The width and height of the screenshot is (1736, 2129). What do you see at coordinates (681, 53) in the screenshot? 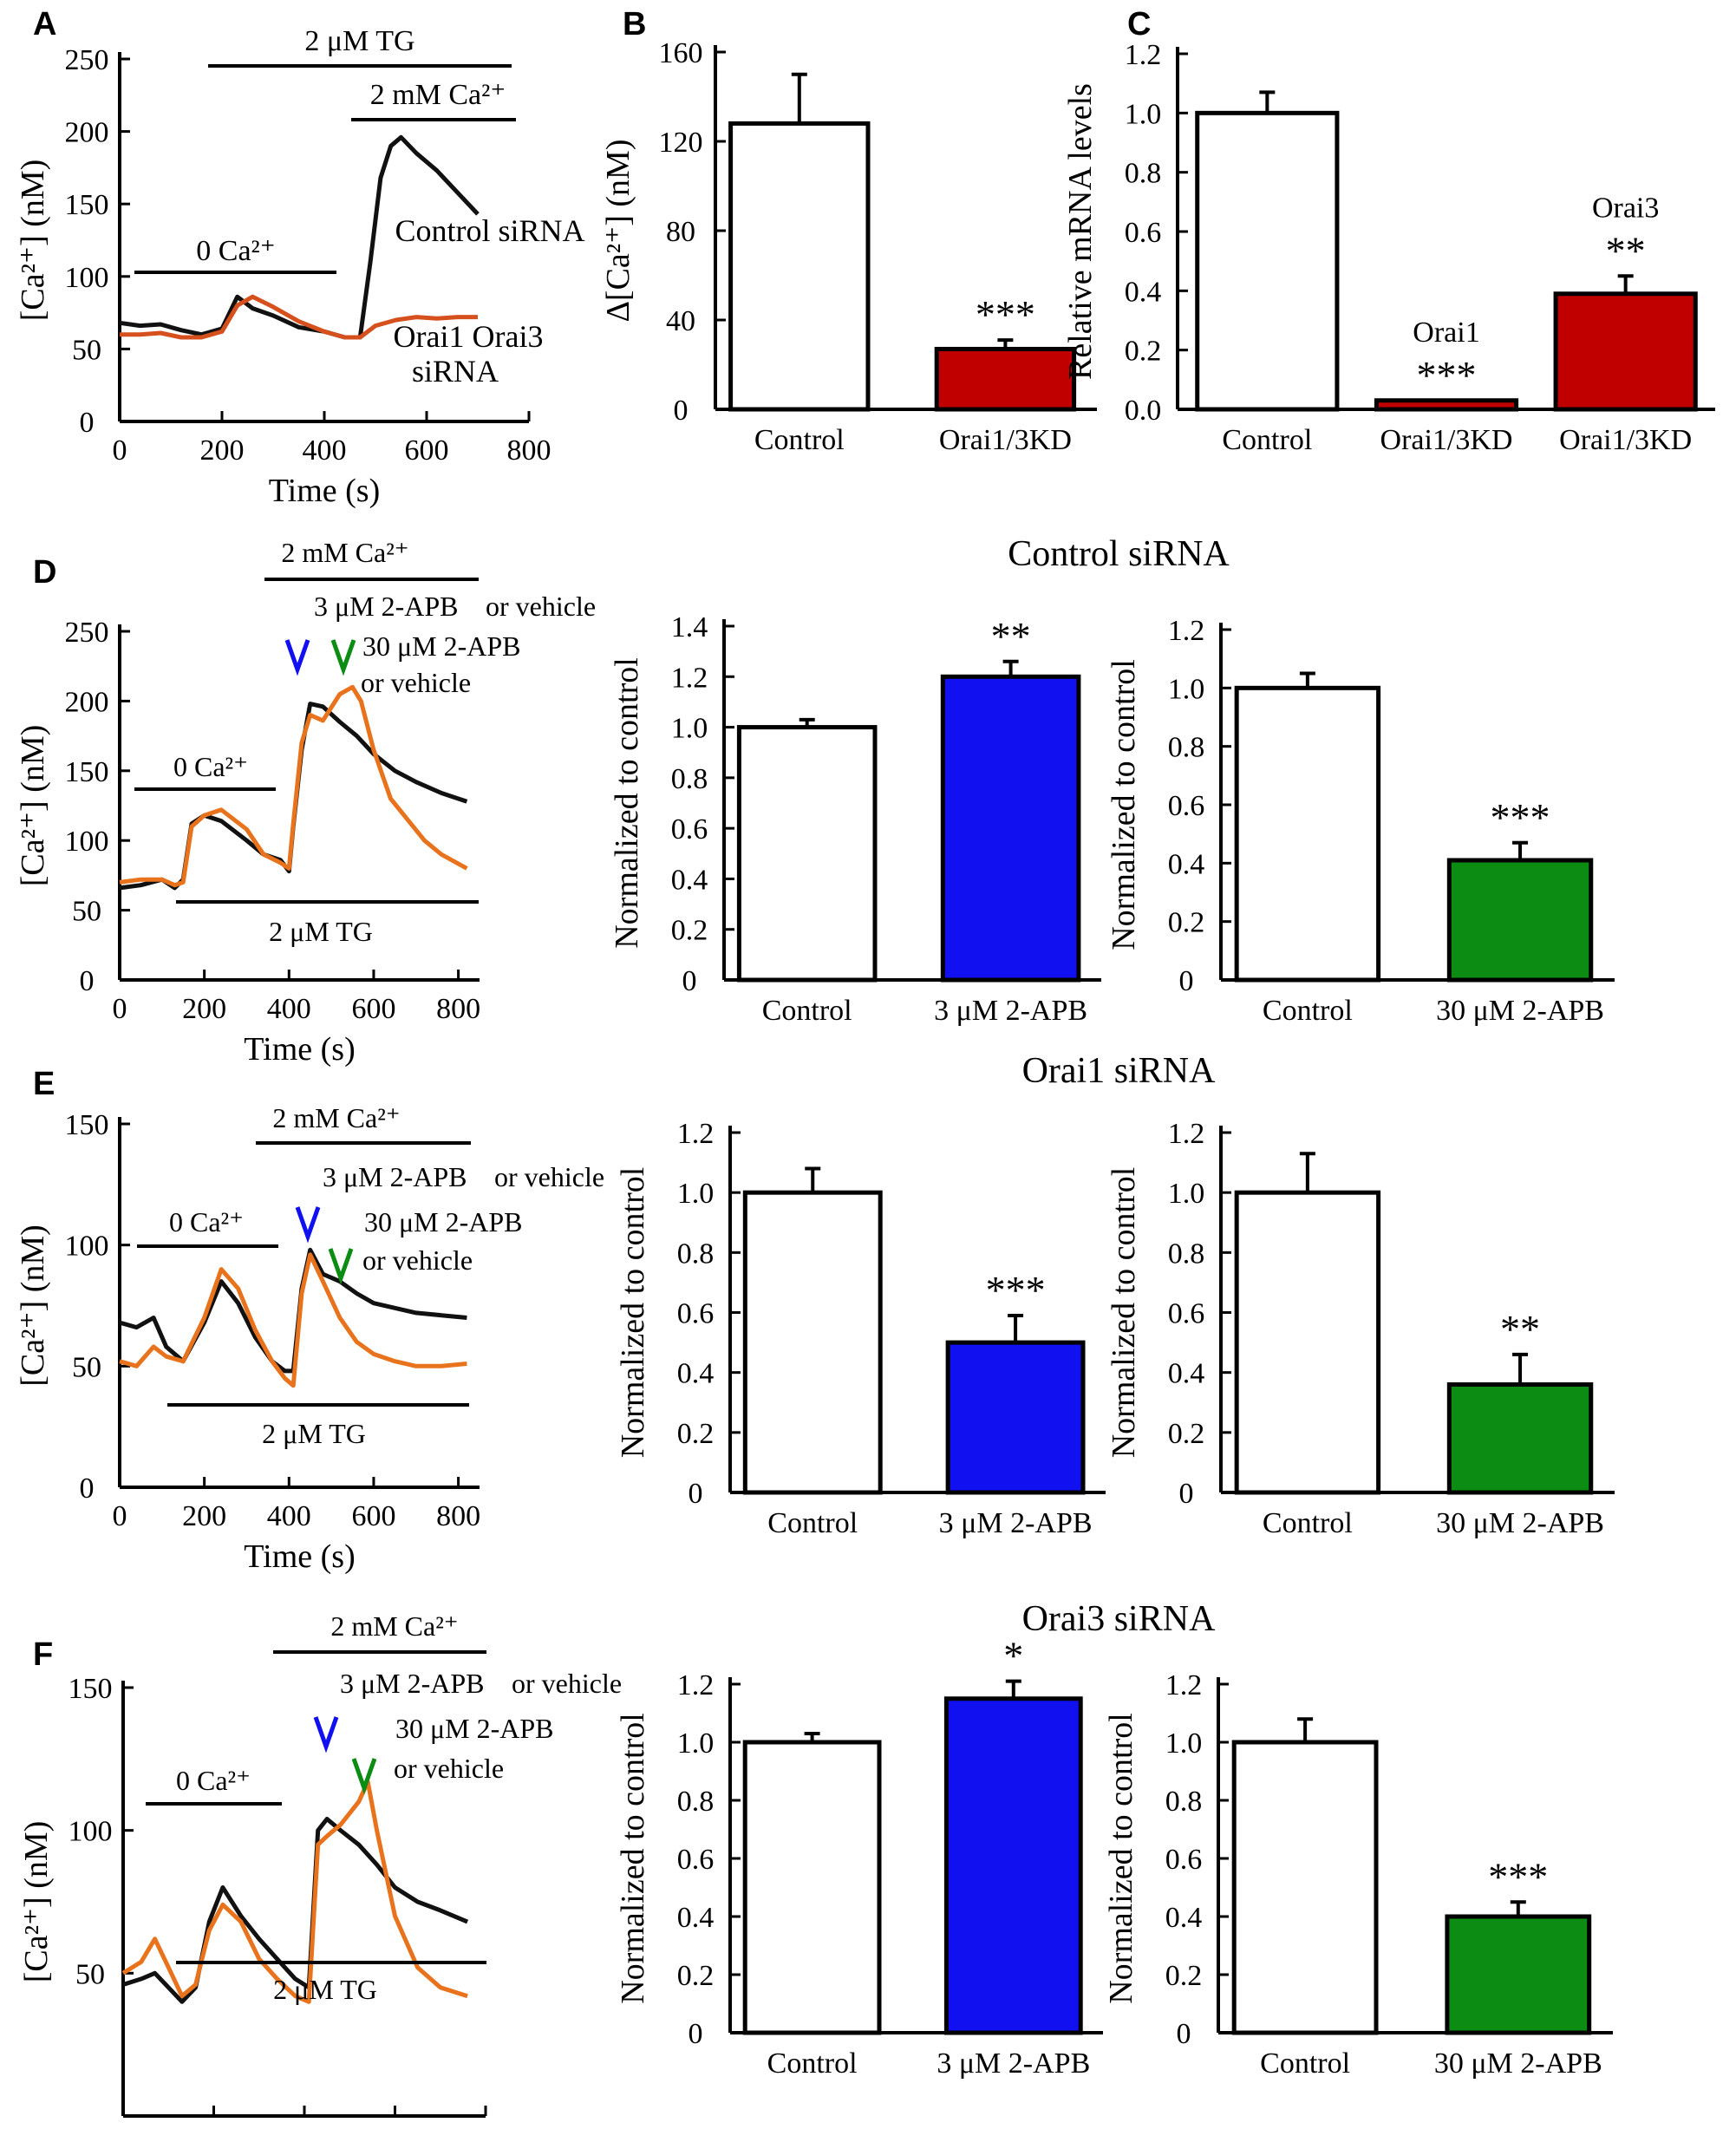
I see `y-tick-label: 160` at bounding box center [681, 53].